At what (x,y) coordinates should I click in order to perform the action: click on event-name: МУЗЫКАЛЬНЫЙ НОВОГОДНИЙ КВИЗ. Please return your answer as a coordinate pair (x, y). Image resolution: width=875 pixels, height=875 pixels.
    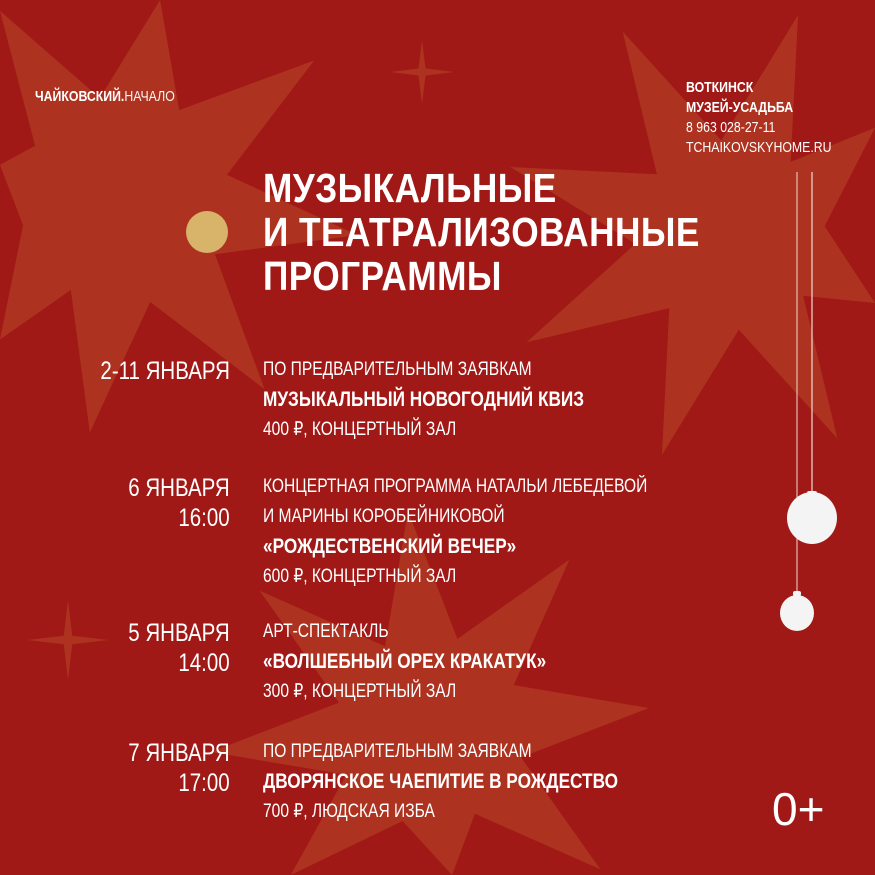
    Looking at the image, I should click on (424, 399).